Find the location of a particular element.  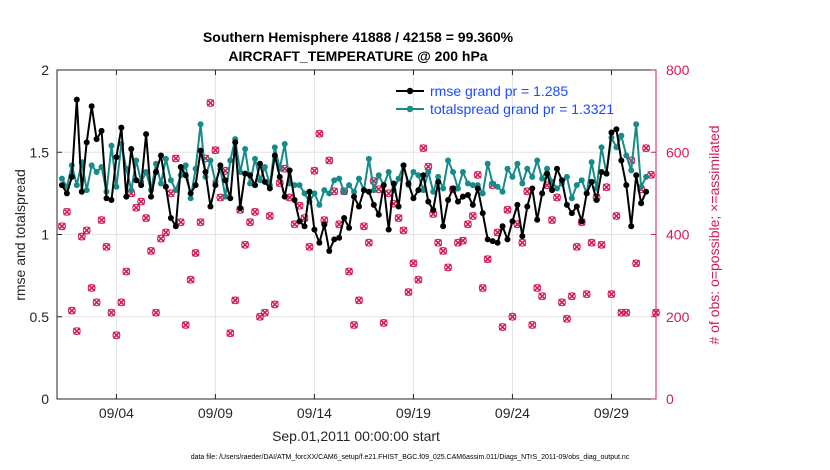

x-tick-label: 09/09 is located at coordinates (215, 413).